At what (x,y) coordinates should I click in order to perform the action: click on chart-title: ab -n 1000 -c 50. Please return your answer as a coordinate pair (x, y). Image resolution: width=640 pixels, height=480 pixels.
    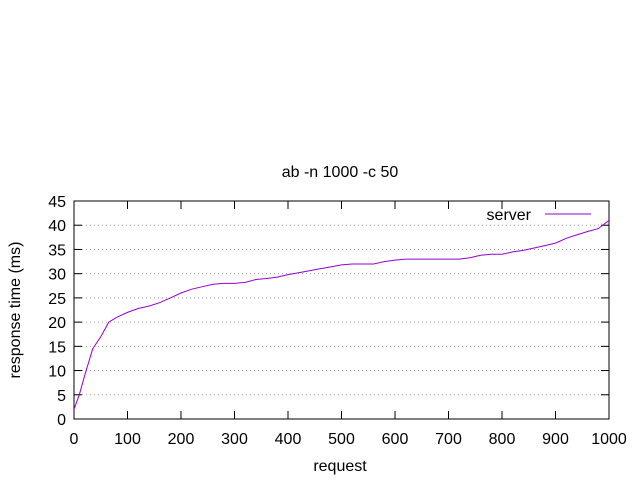
    Looking at the image, I should click on (340, 172).